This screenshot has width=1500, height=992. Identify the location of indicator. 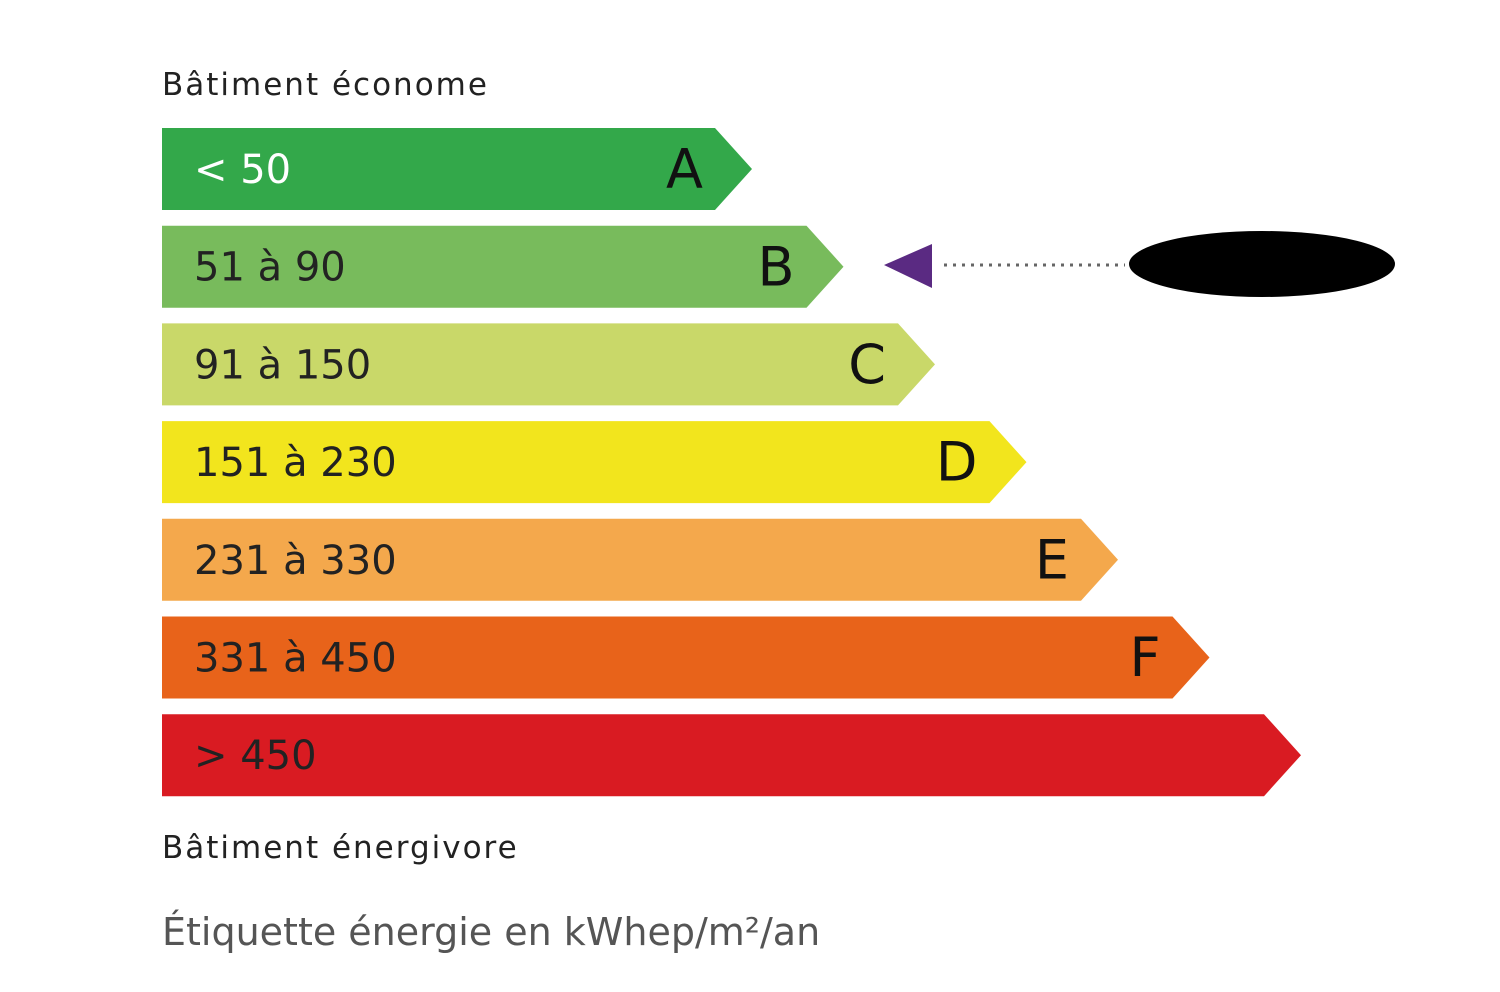
(1139, 264).